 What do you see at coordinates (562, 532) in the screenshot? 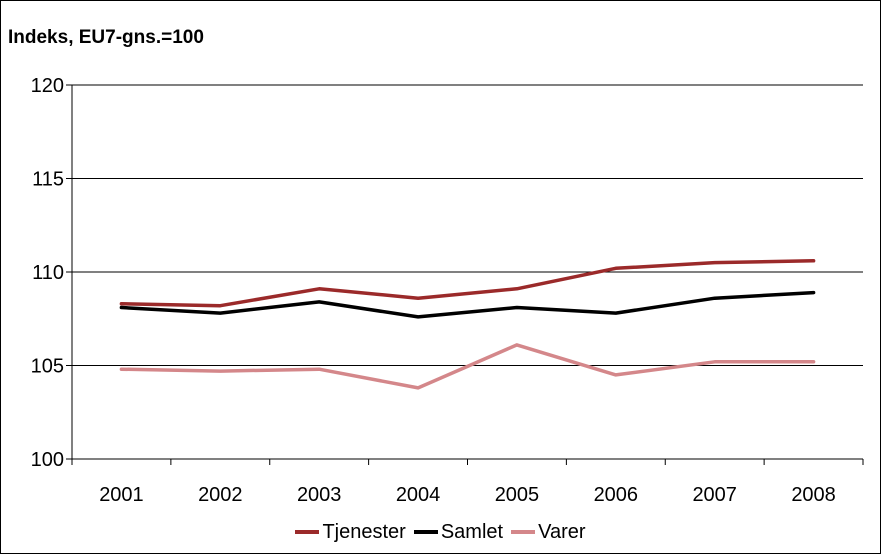
I see `legend-label: Varer` at bounding box center [562, 532].